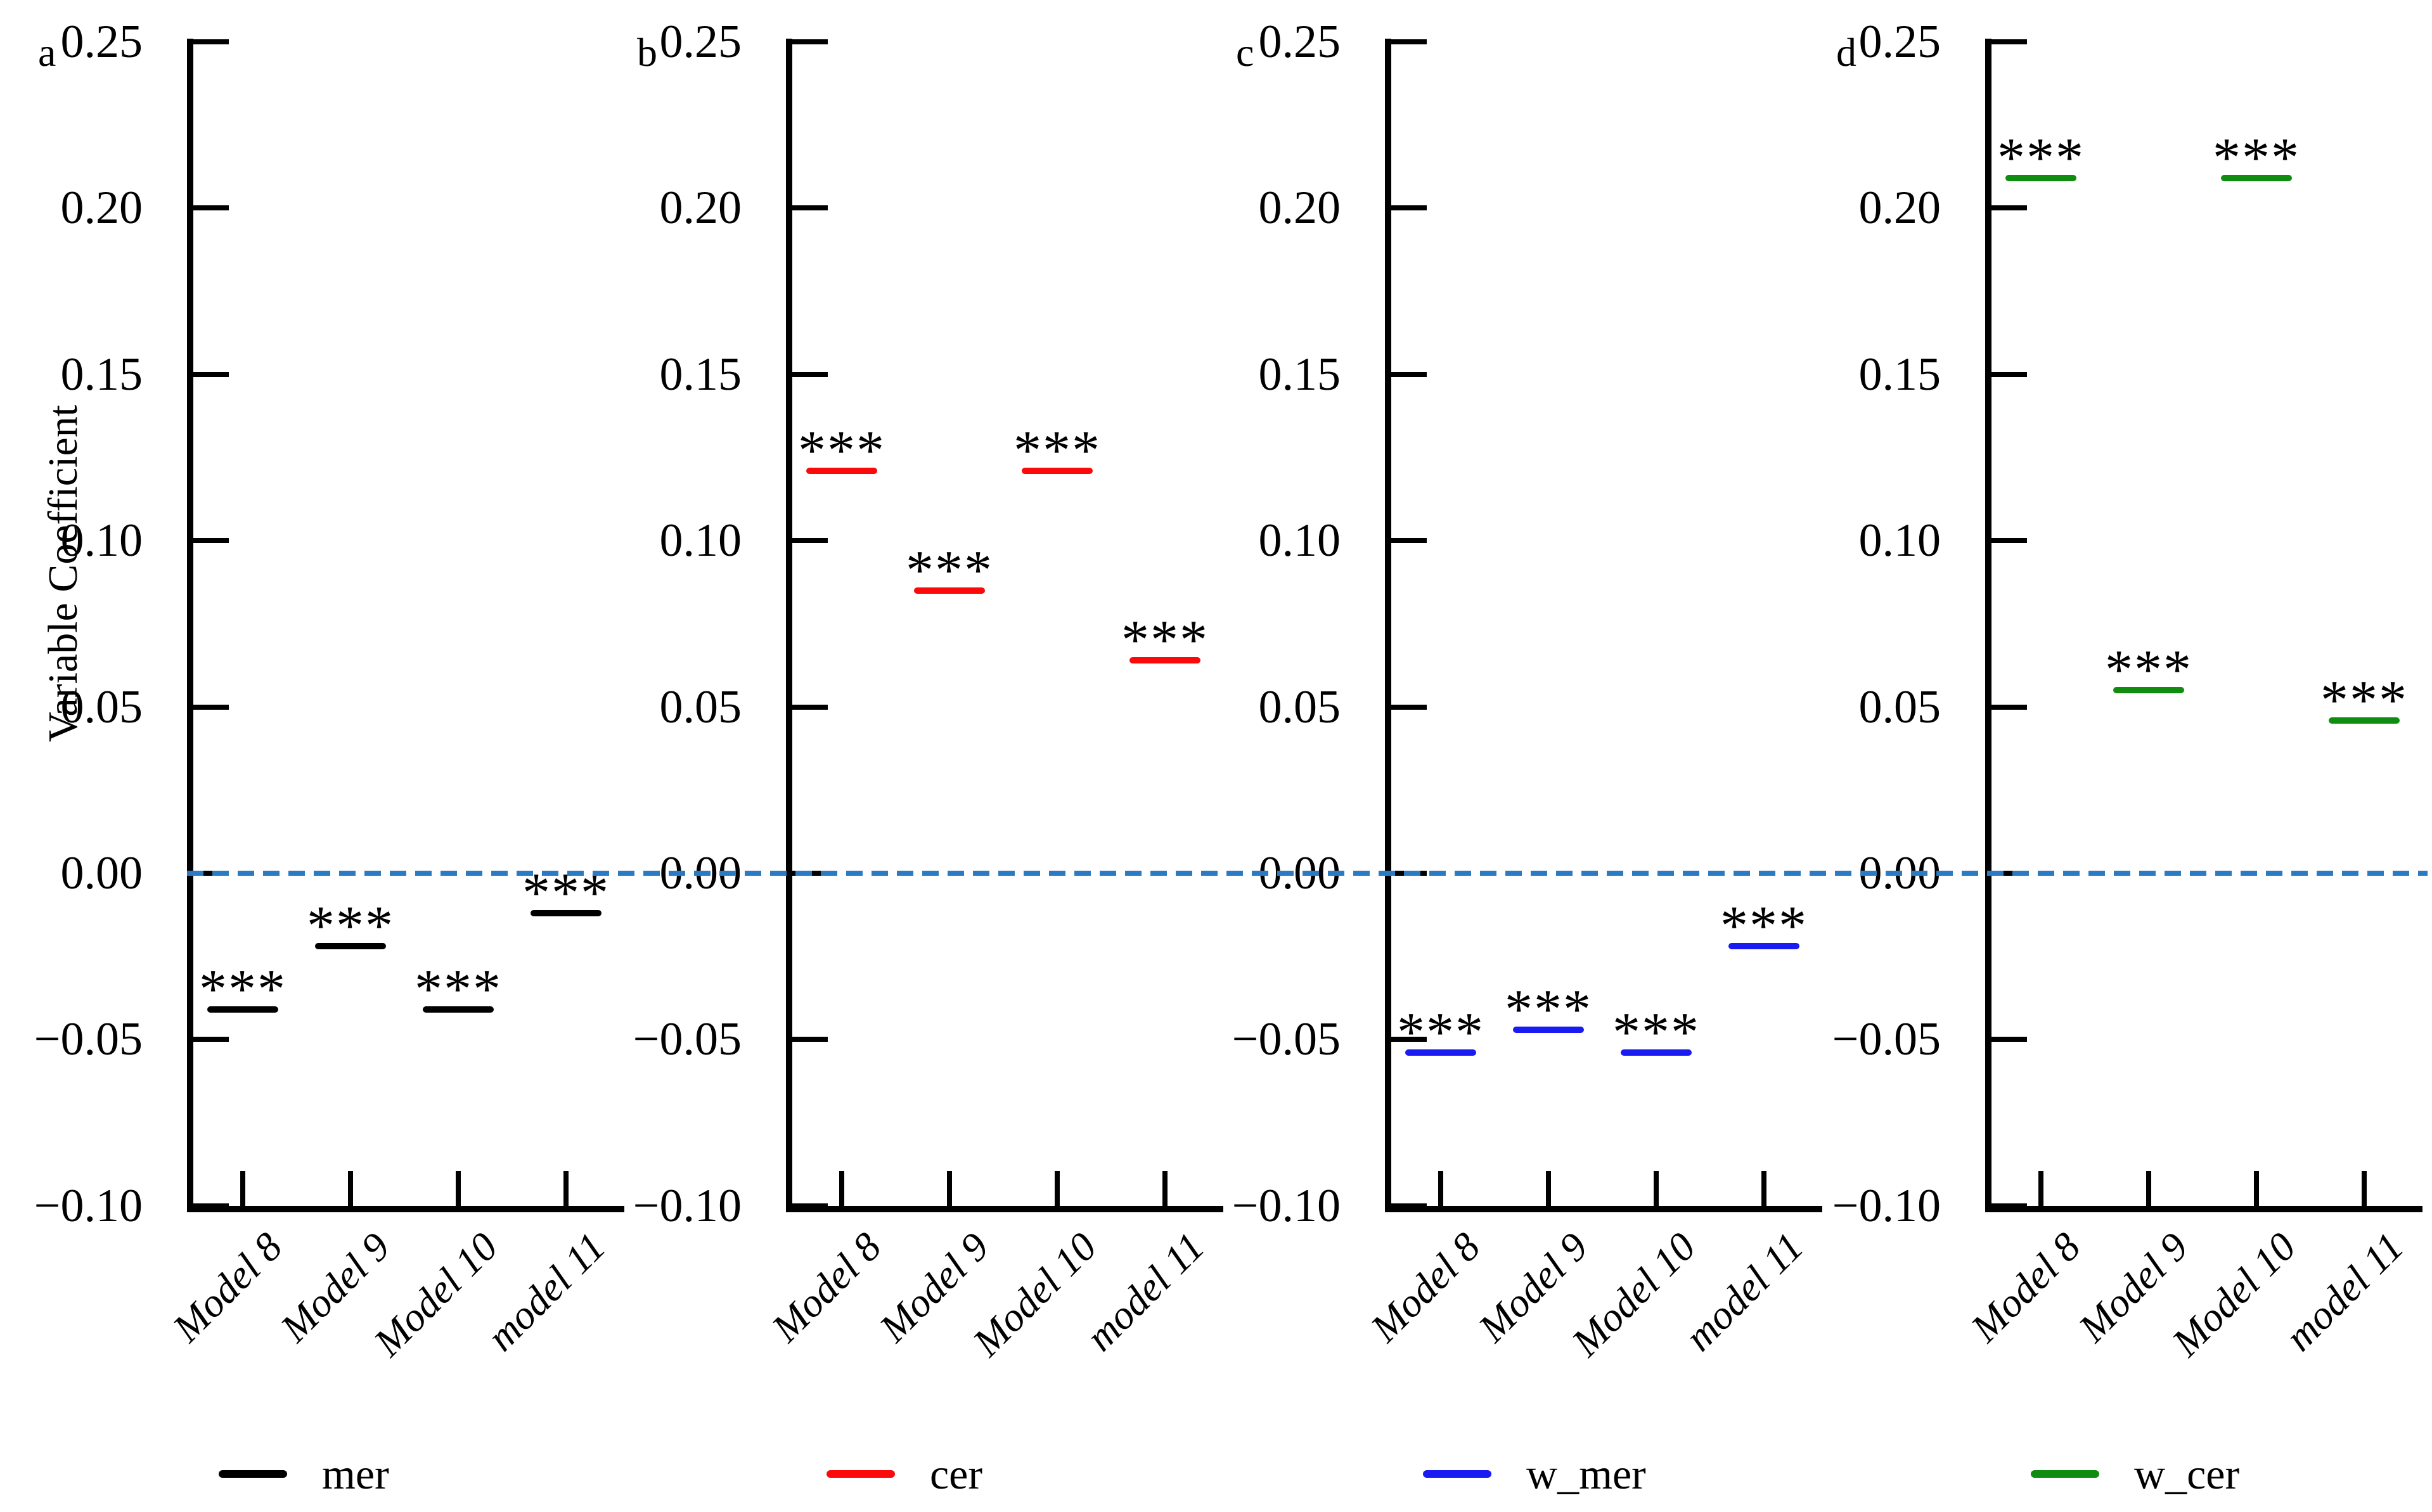 This screenshot has width=2432, height=1512. I want to click on ytick-label: 0.00, so click(101, 873).